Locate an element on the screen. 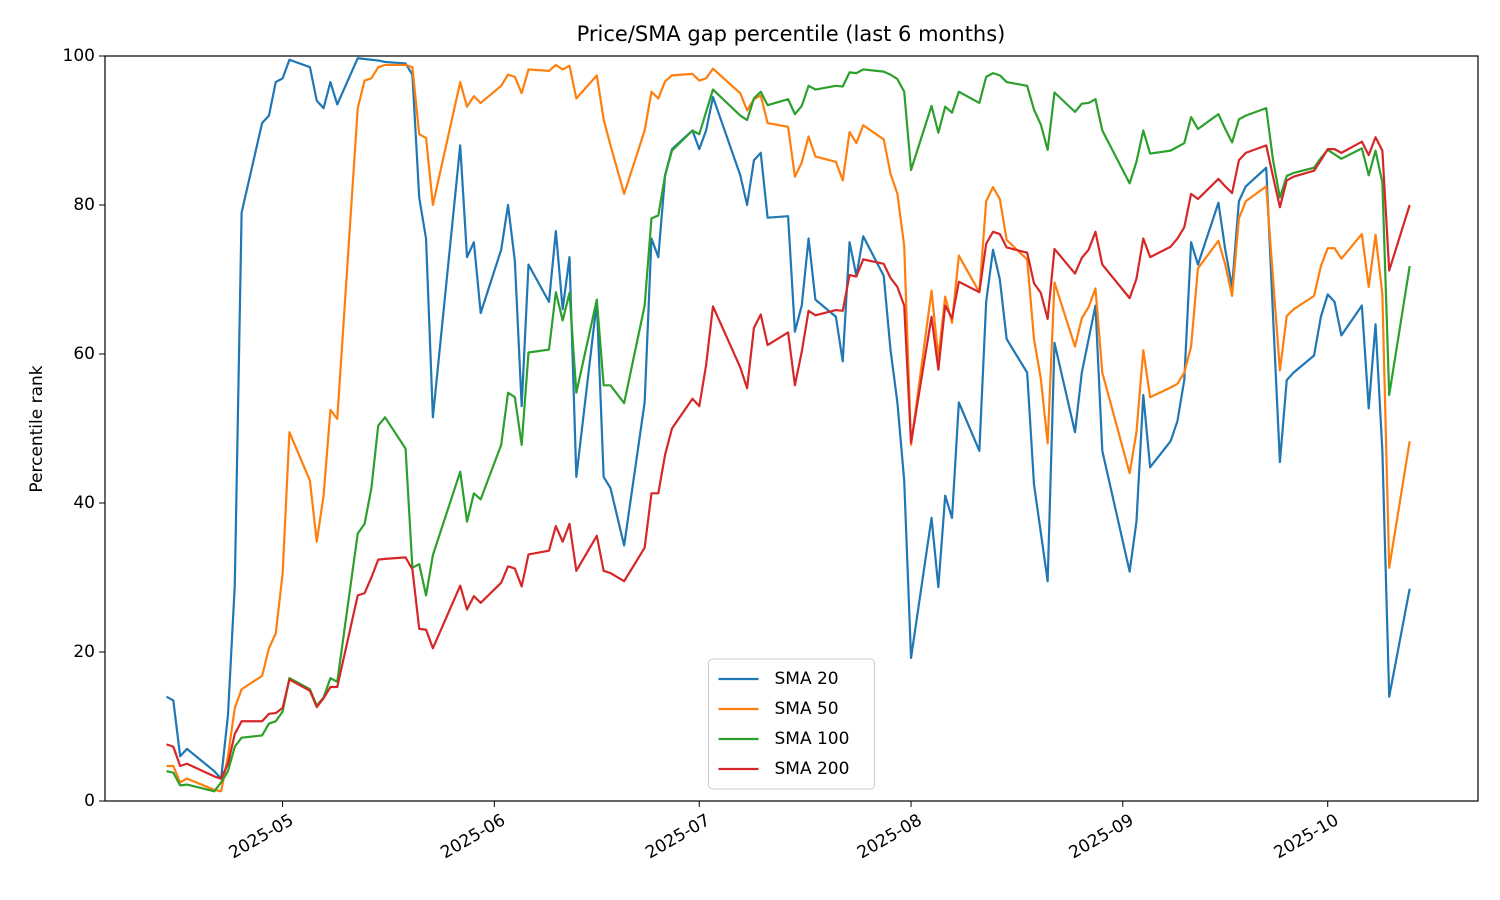 The image size is (1500, 900). x-tick-label: 2025-10 is located at coordinates (1307, 836).